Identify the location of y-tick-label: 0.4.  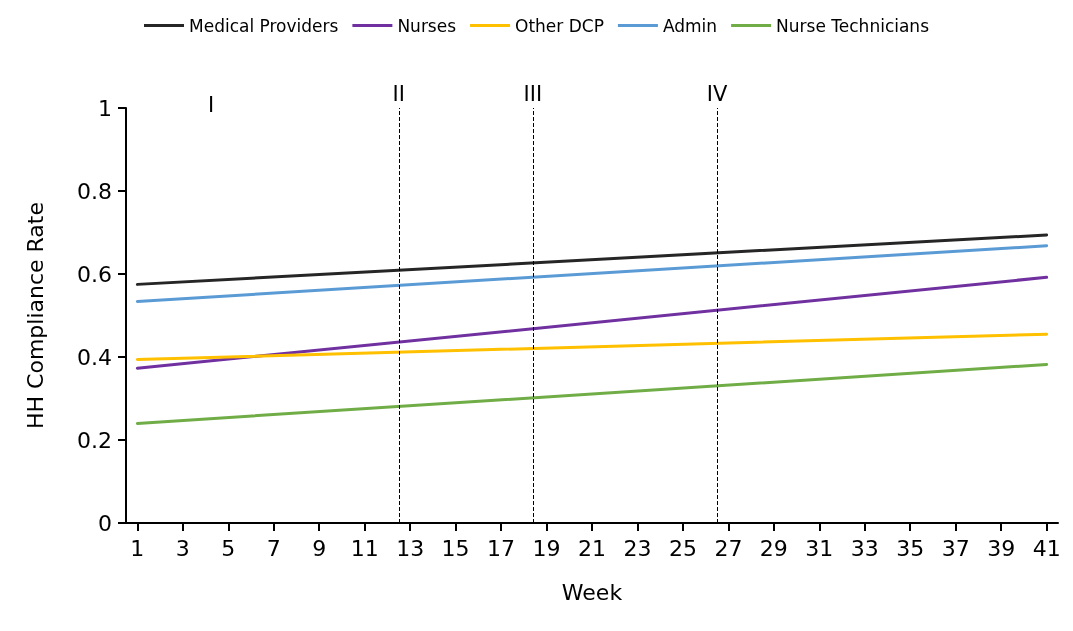
(94, 357).